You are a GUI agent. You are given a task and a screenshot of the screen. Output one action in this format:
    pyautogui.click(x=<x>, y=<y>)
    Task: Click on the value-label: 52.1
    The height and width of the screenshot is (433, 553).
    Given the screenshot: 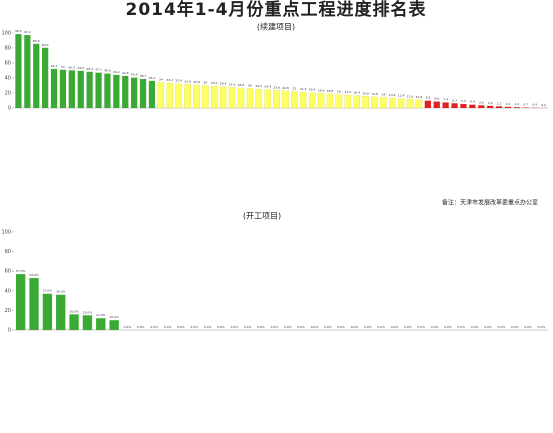 What is the action you would take?
    pyautogui.click(x=54, y=66)
    